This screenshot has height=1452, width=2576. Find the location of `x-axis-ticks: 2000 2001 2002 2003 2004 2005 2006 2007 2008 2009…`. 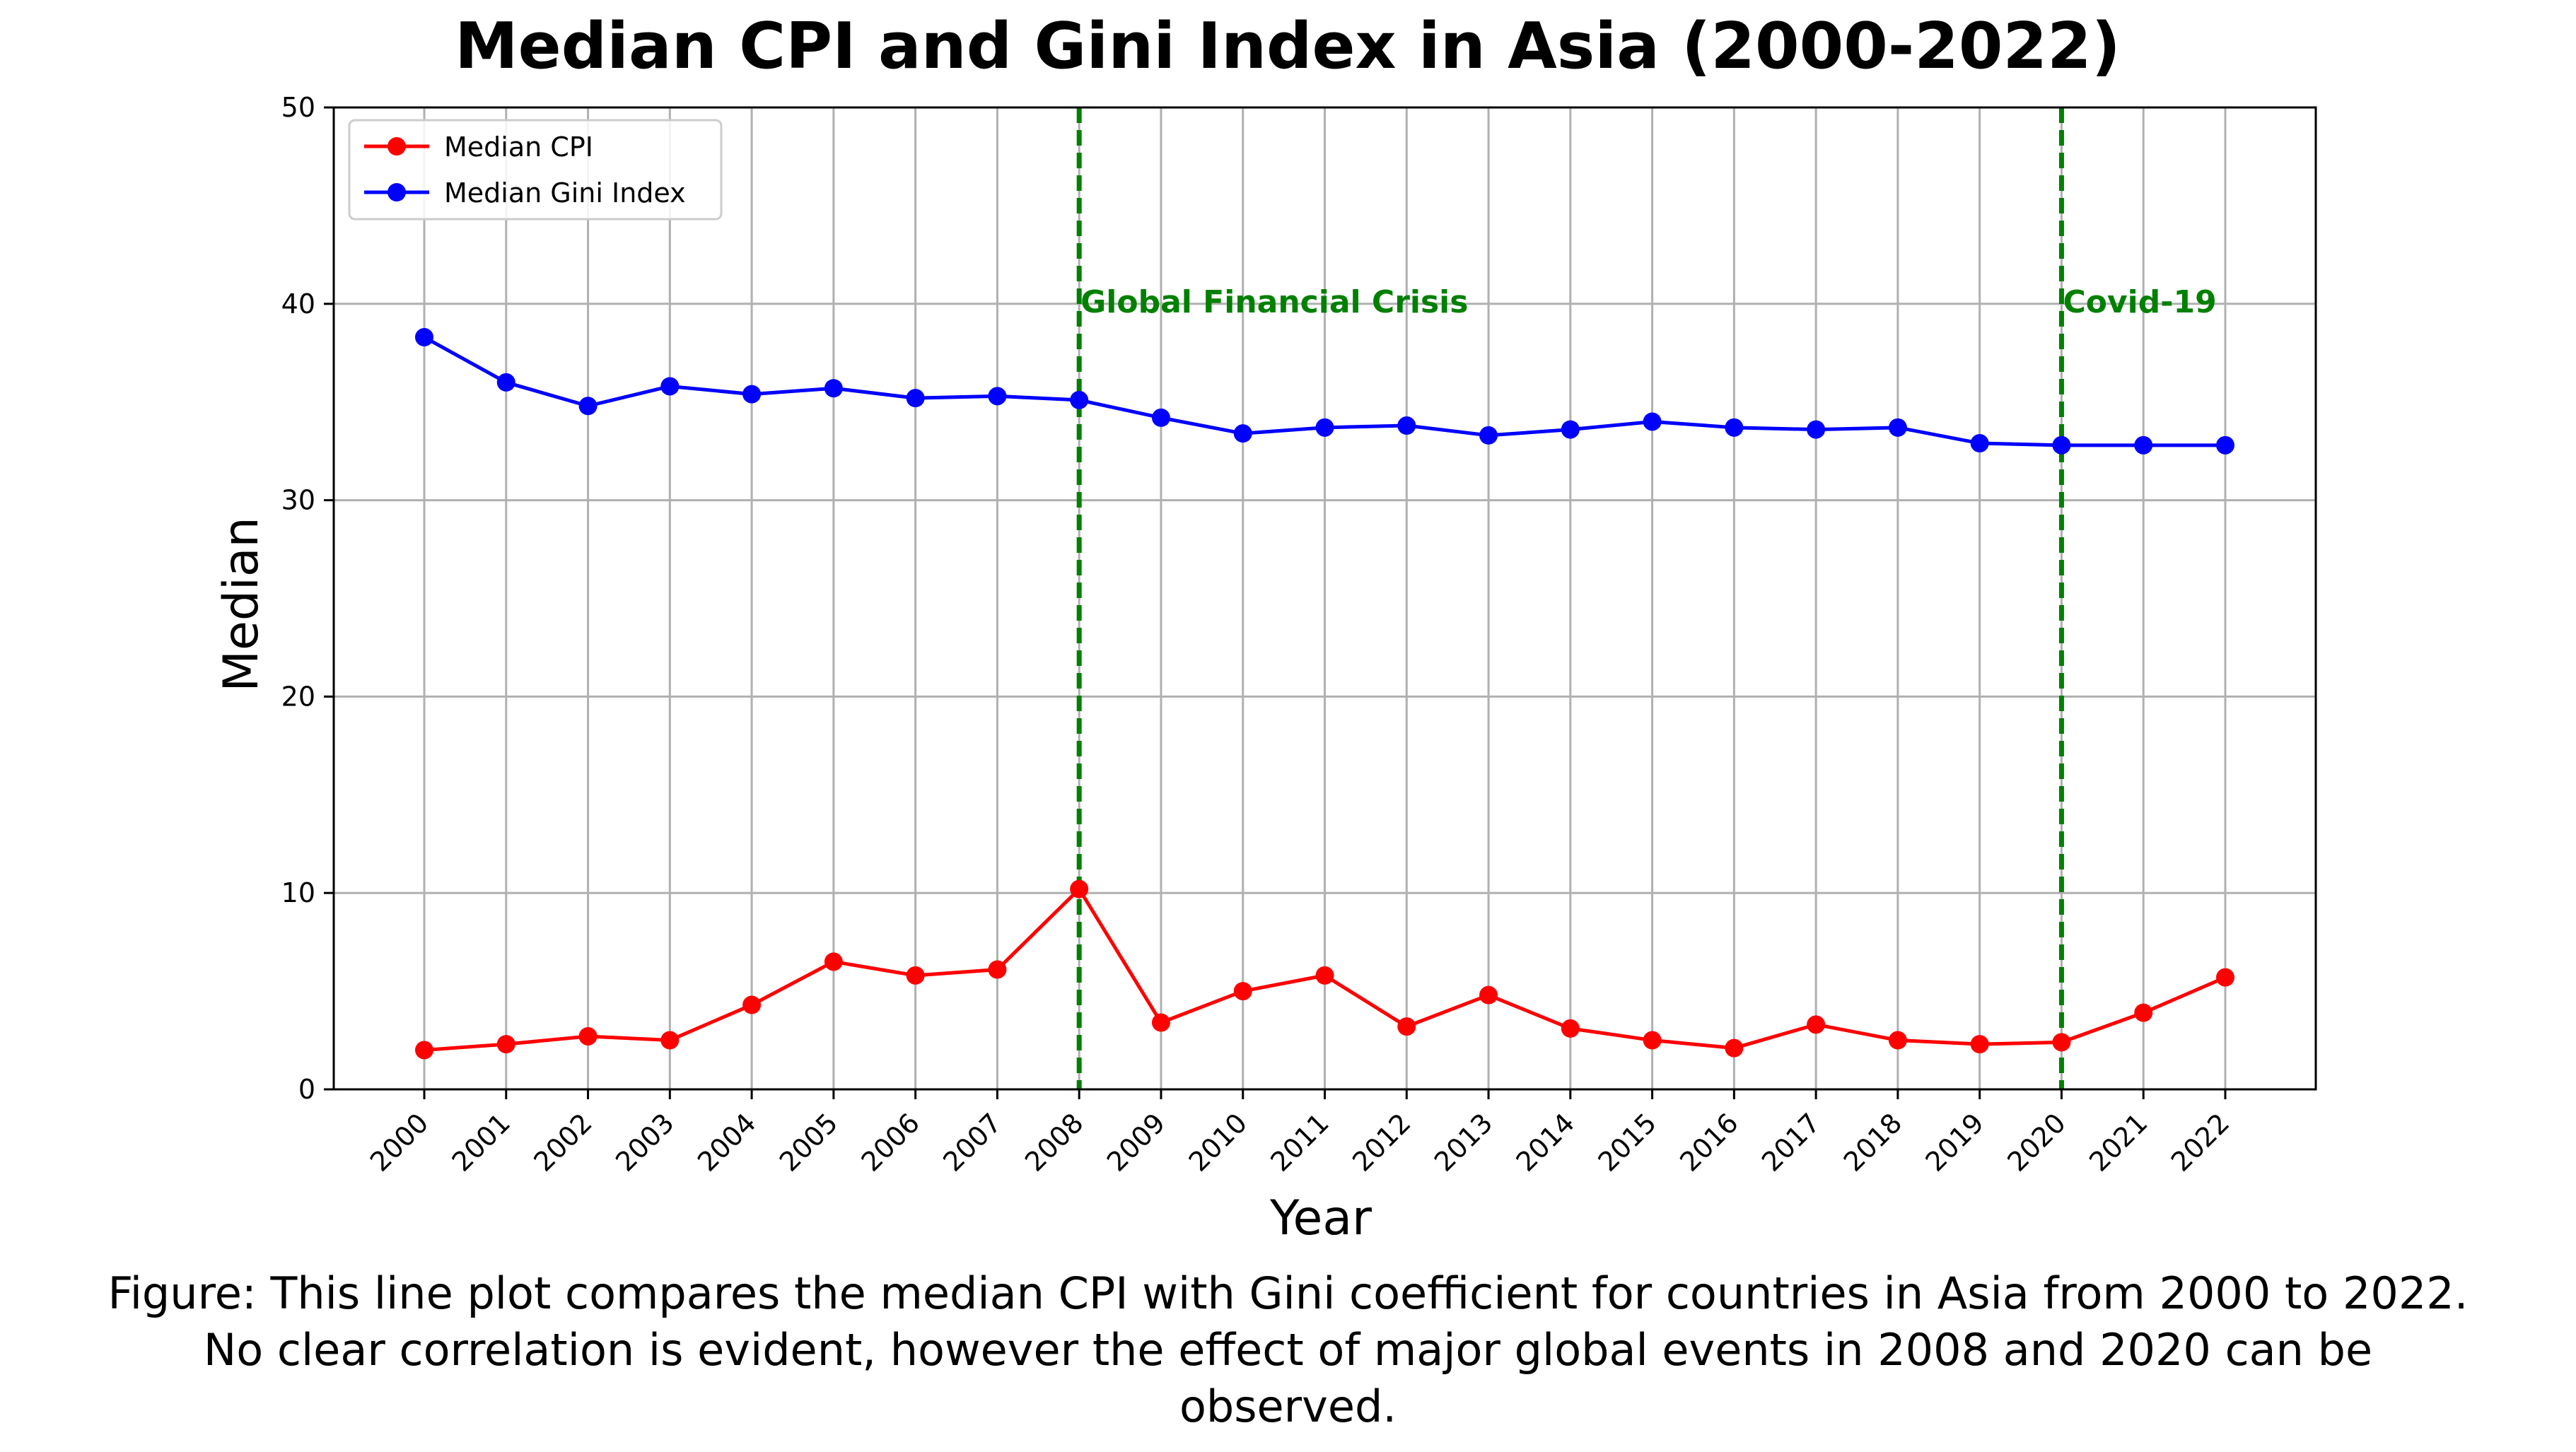

x-axis-ticks: 2000 2001 2002 2003 2004 2005 2006 2007 2008 2009… is located at coordinates (1300, 1133).